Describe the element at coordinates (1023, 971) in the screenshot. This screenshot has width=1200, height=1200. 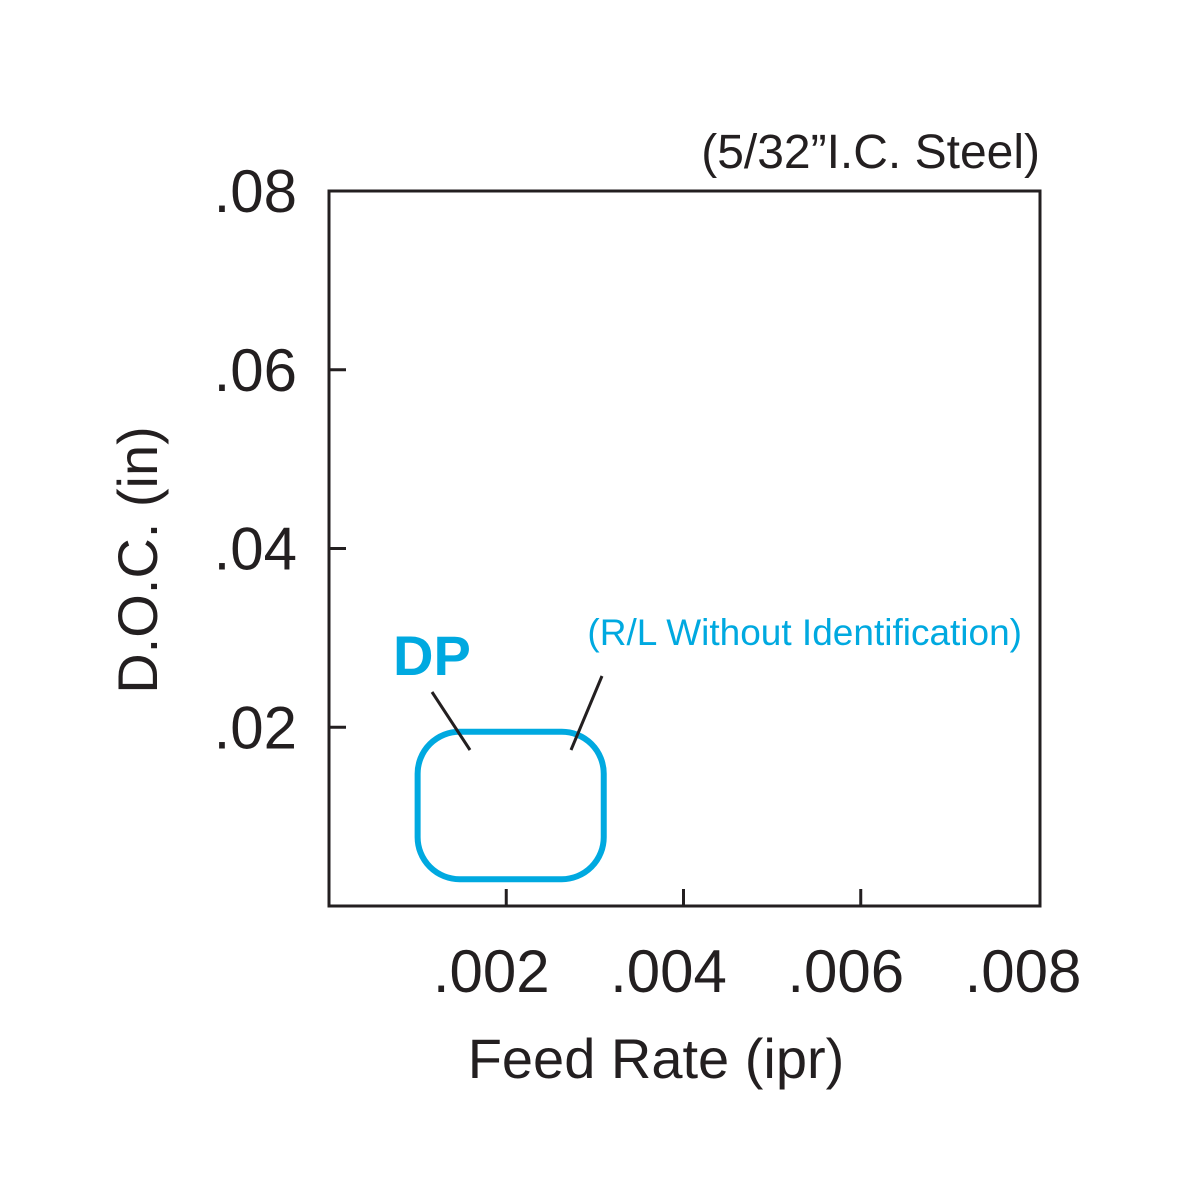
I see `x-tick-label: .008` at that location.